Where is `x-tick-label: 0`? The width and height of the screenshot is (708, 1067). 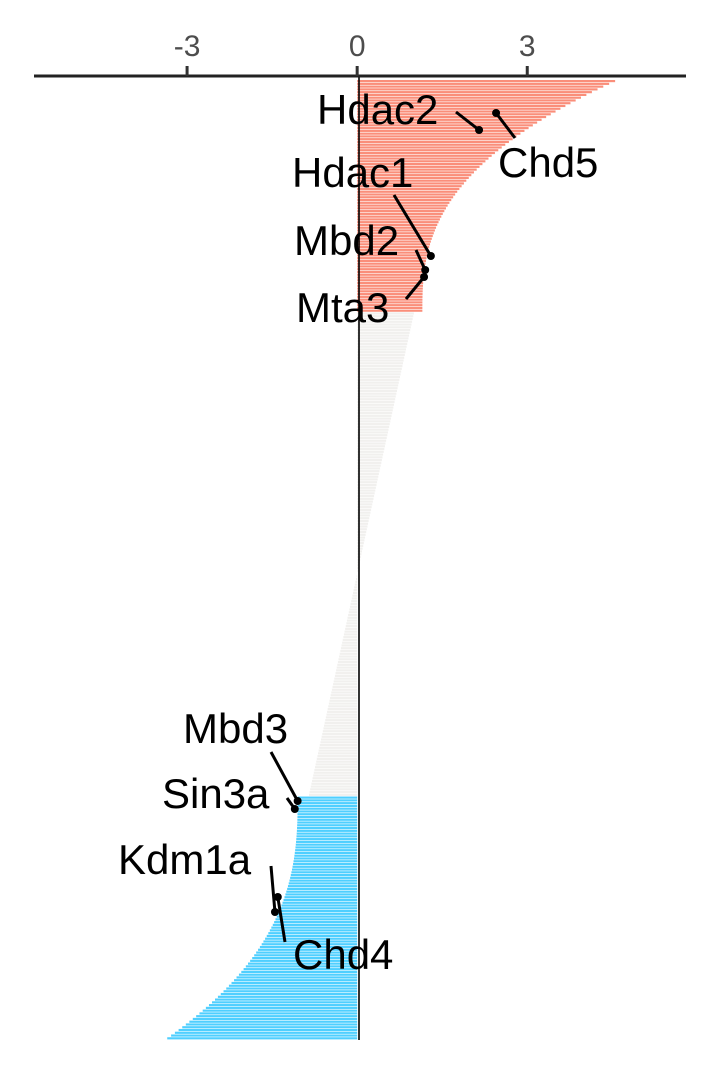
x-tick-label: 0 is located at coordinates (357, 46).